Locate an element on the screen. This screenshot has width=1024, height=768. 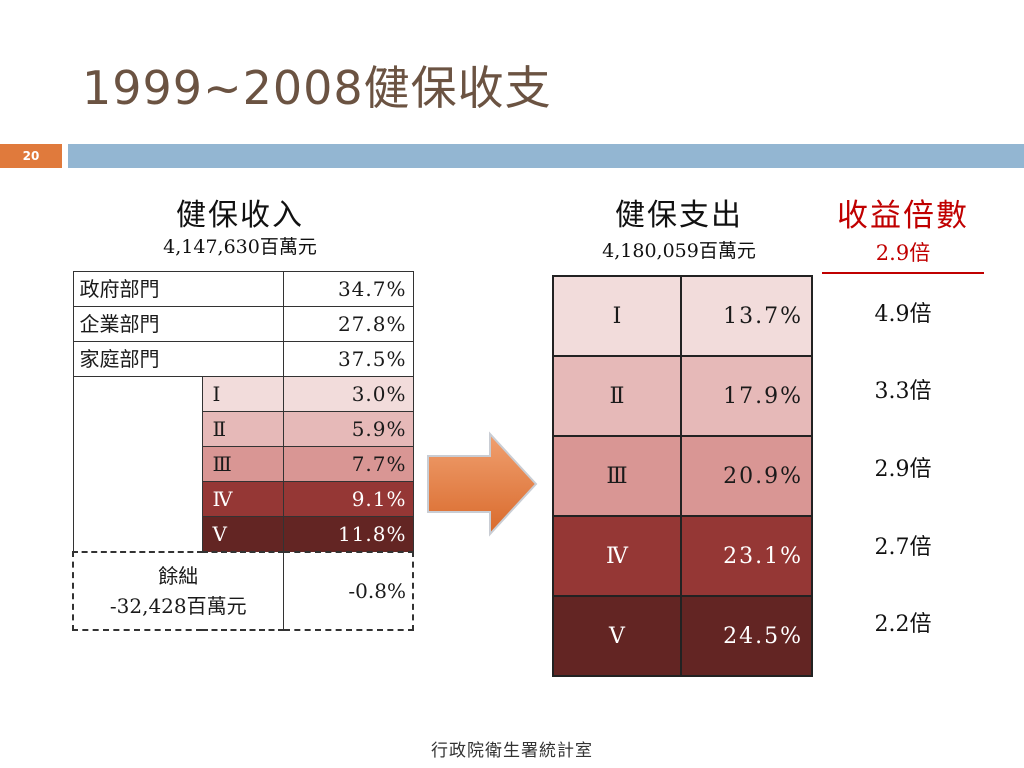
expense-row-quintile-5: Ⅴ 24.5% is located at coordinates (682, 636).